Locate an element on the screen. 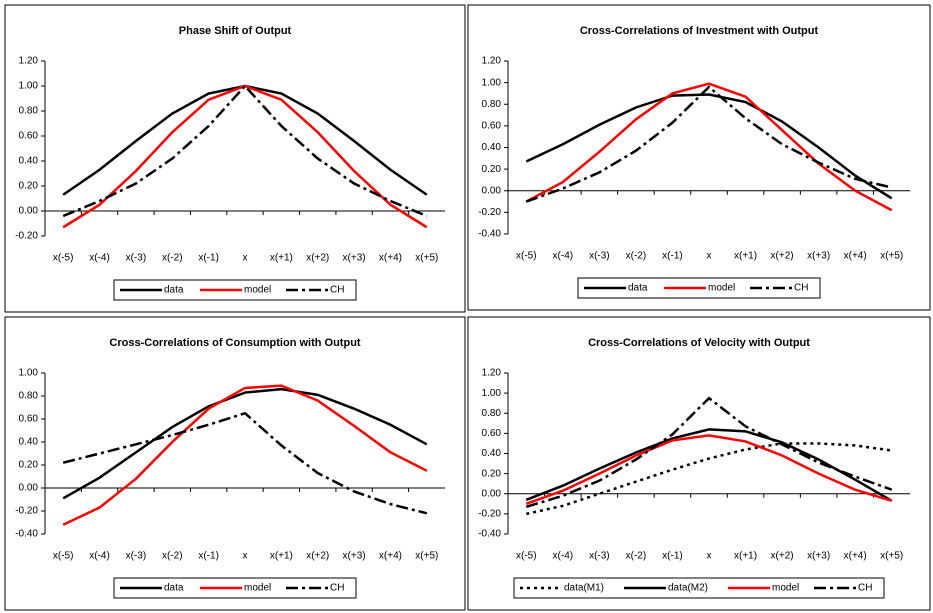 This screenshot has width=933, height=613. legend-label: data(M2) is located at coordinates (688, 588).